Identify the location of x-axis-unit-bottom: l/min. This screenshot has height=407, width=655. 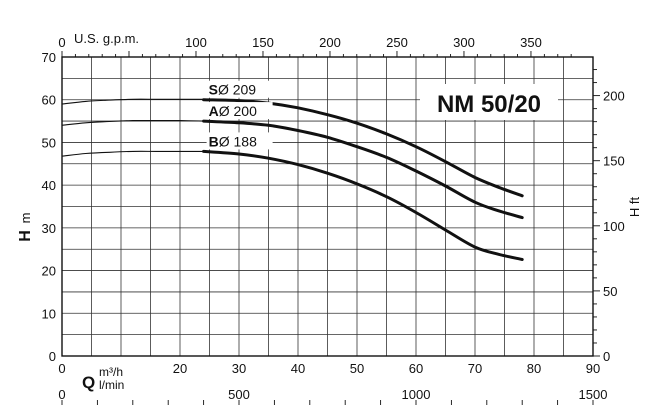
(111, 385).